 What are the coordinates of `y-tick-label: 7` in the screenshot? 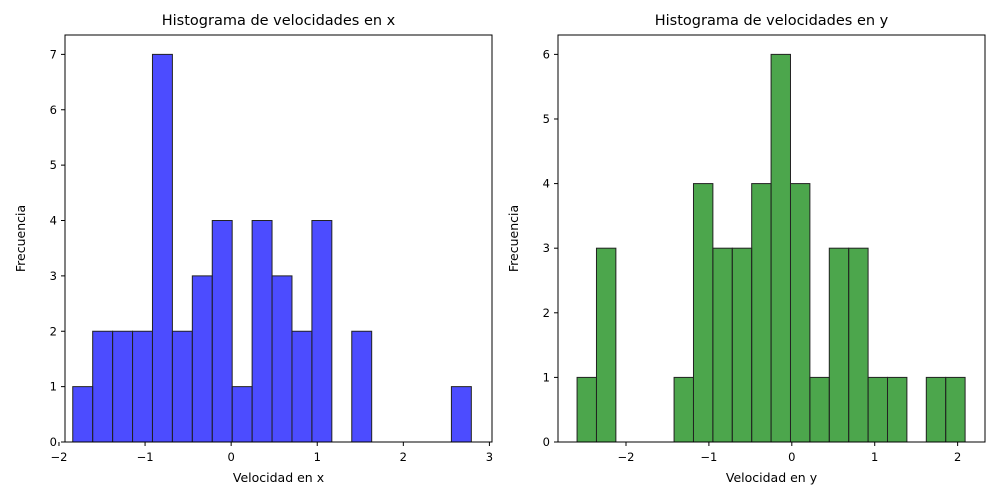 It's located at (53, 54).